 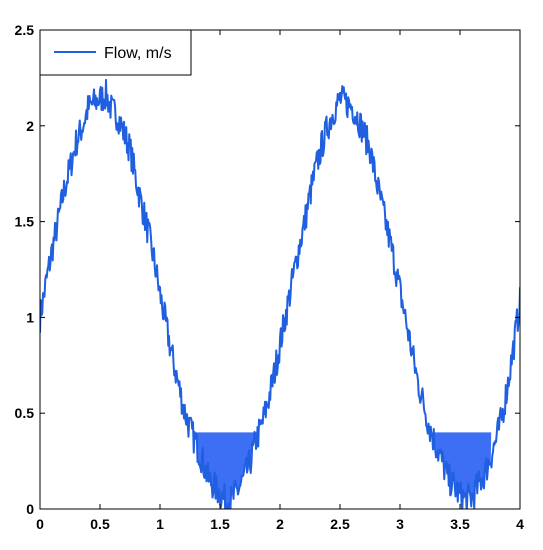 What do you see at coordinates (520, 524) in the screenshot?
I see `x-tick-label: 4` at bounding box center [520, 524].